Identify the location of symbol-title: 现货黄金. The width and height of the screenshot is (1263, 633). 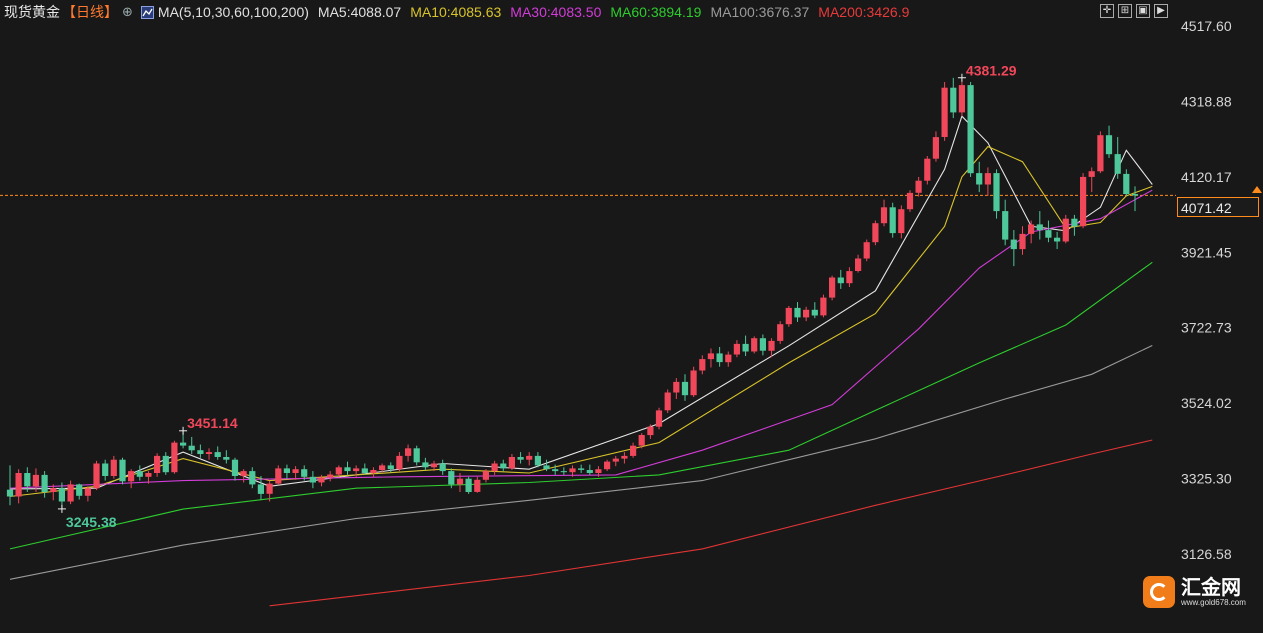
(32, 12).